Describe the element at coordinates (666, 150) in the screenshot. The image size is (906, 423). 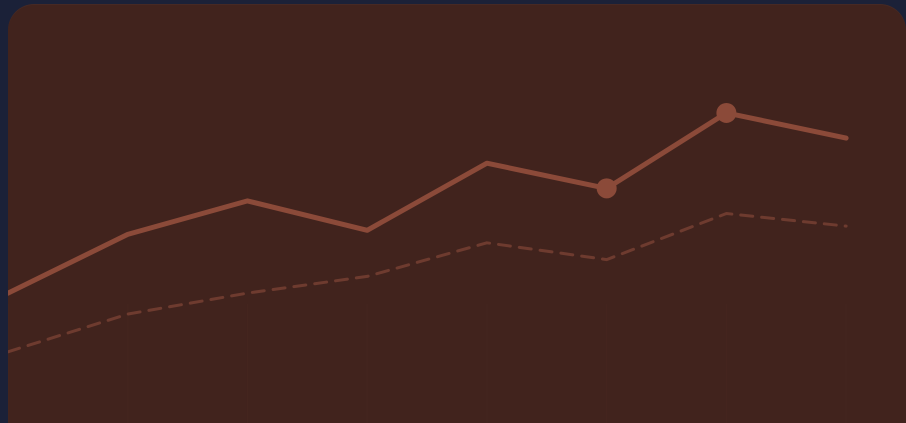
I see `markers-layer` at that location.